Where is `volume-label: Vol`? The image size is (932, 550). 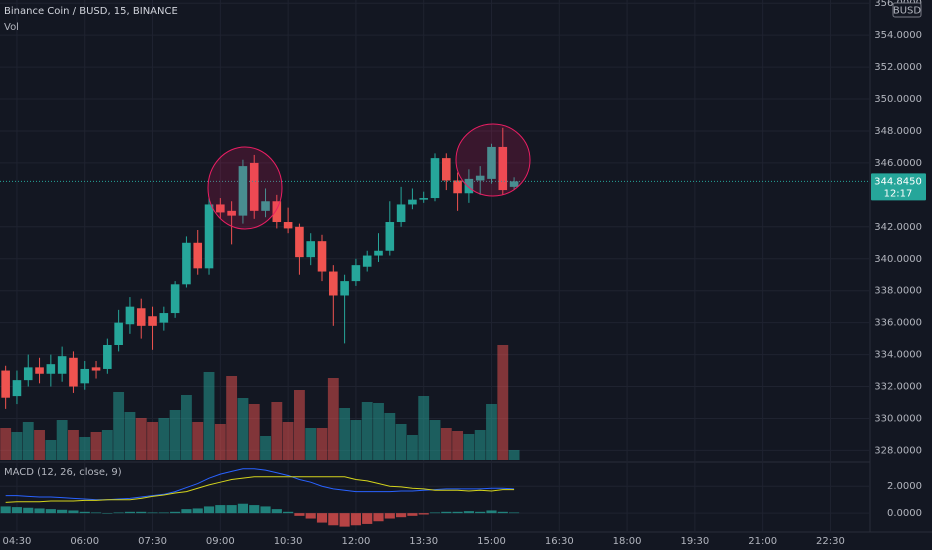 volume-label: Vol is located at coordinates (11, 27).